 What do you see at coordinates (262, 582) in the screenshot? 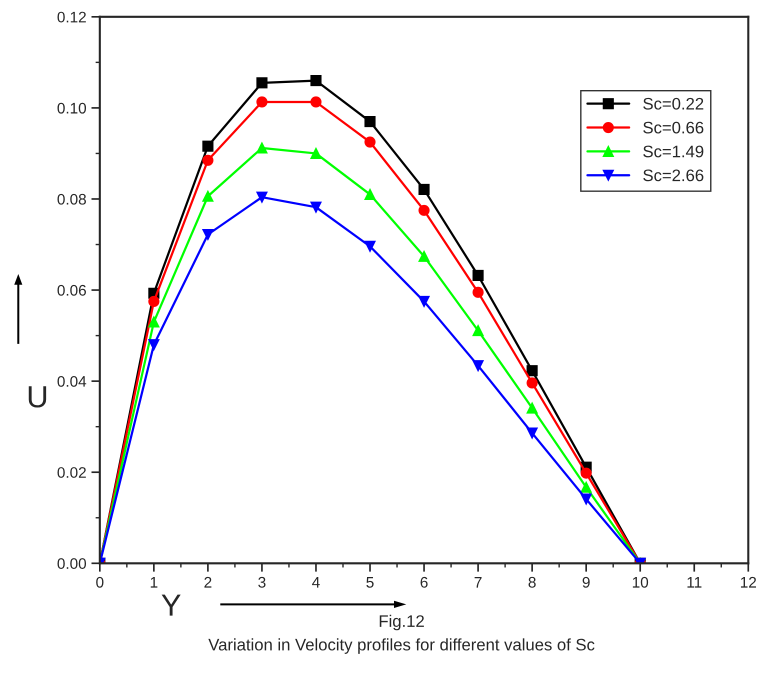
I see `x-tick-label: 3` at bounding box center [262, 582].